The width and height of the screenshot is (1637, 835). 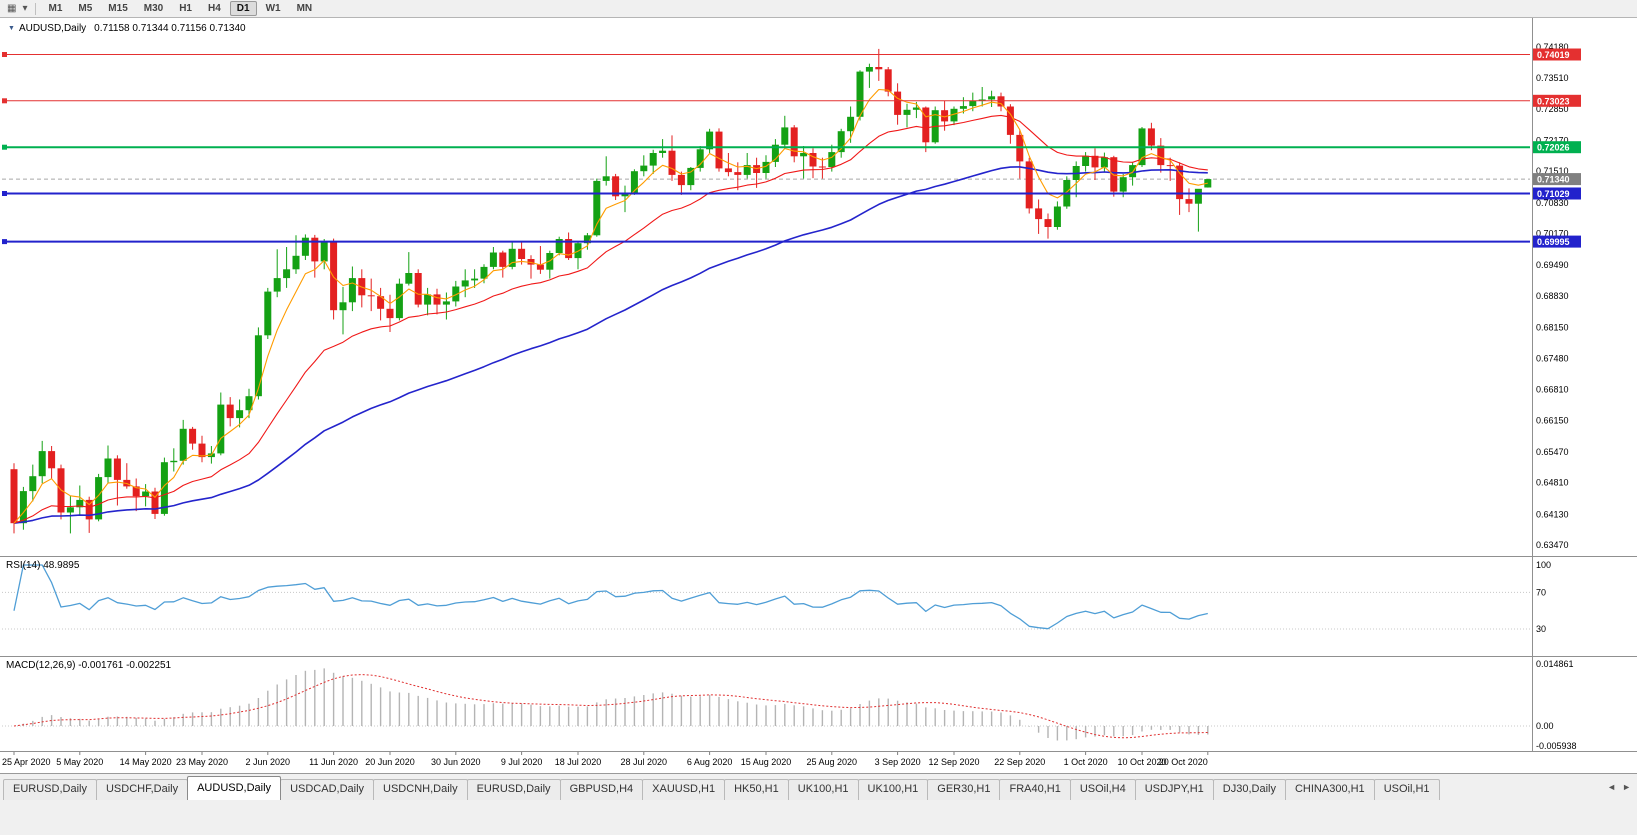 I want to click on timeframe-button-h1: H1, so click(x=185, y=8).